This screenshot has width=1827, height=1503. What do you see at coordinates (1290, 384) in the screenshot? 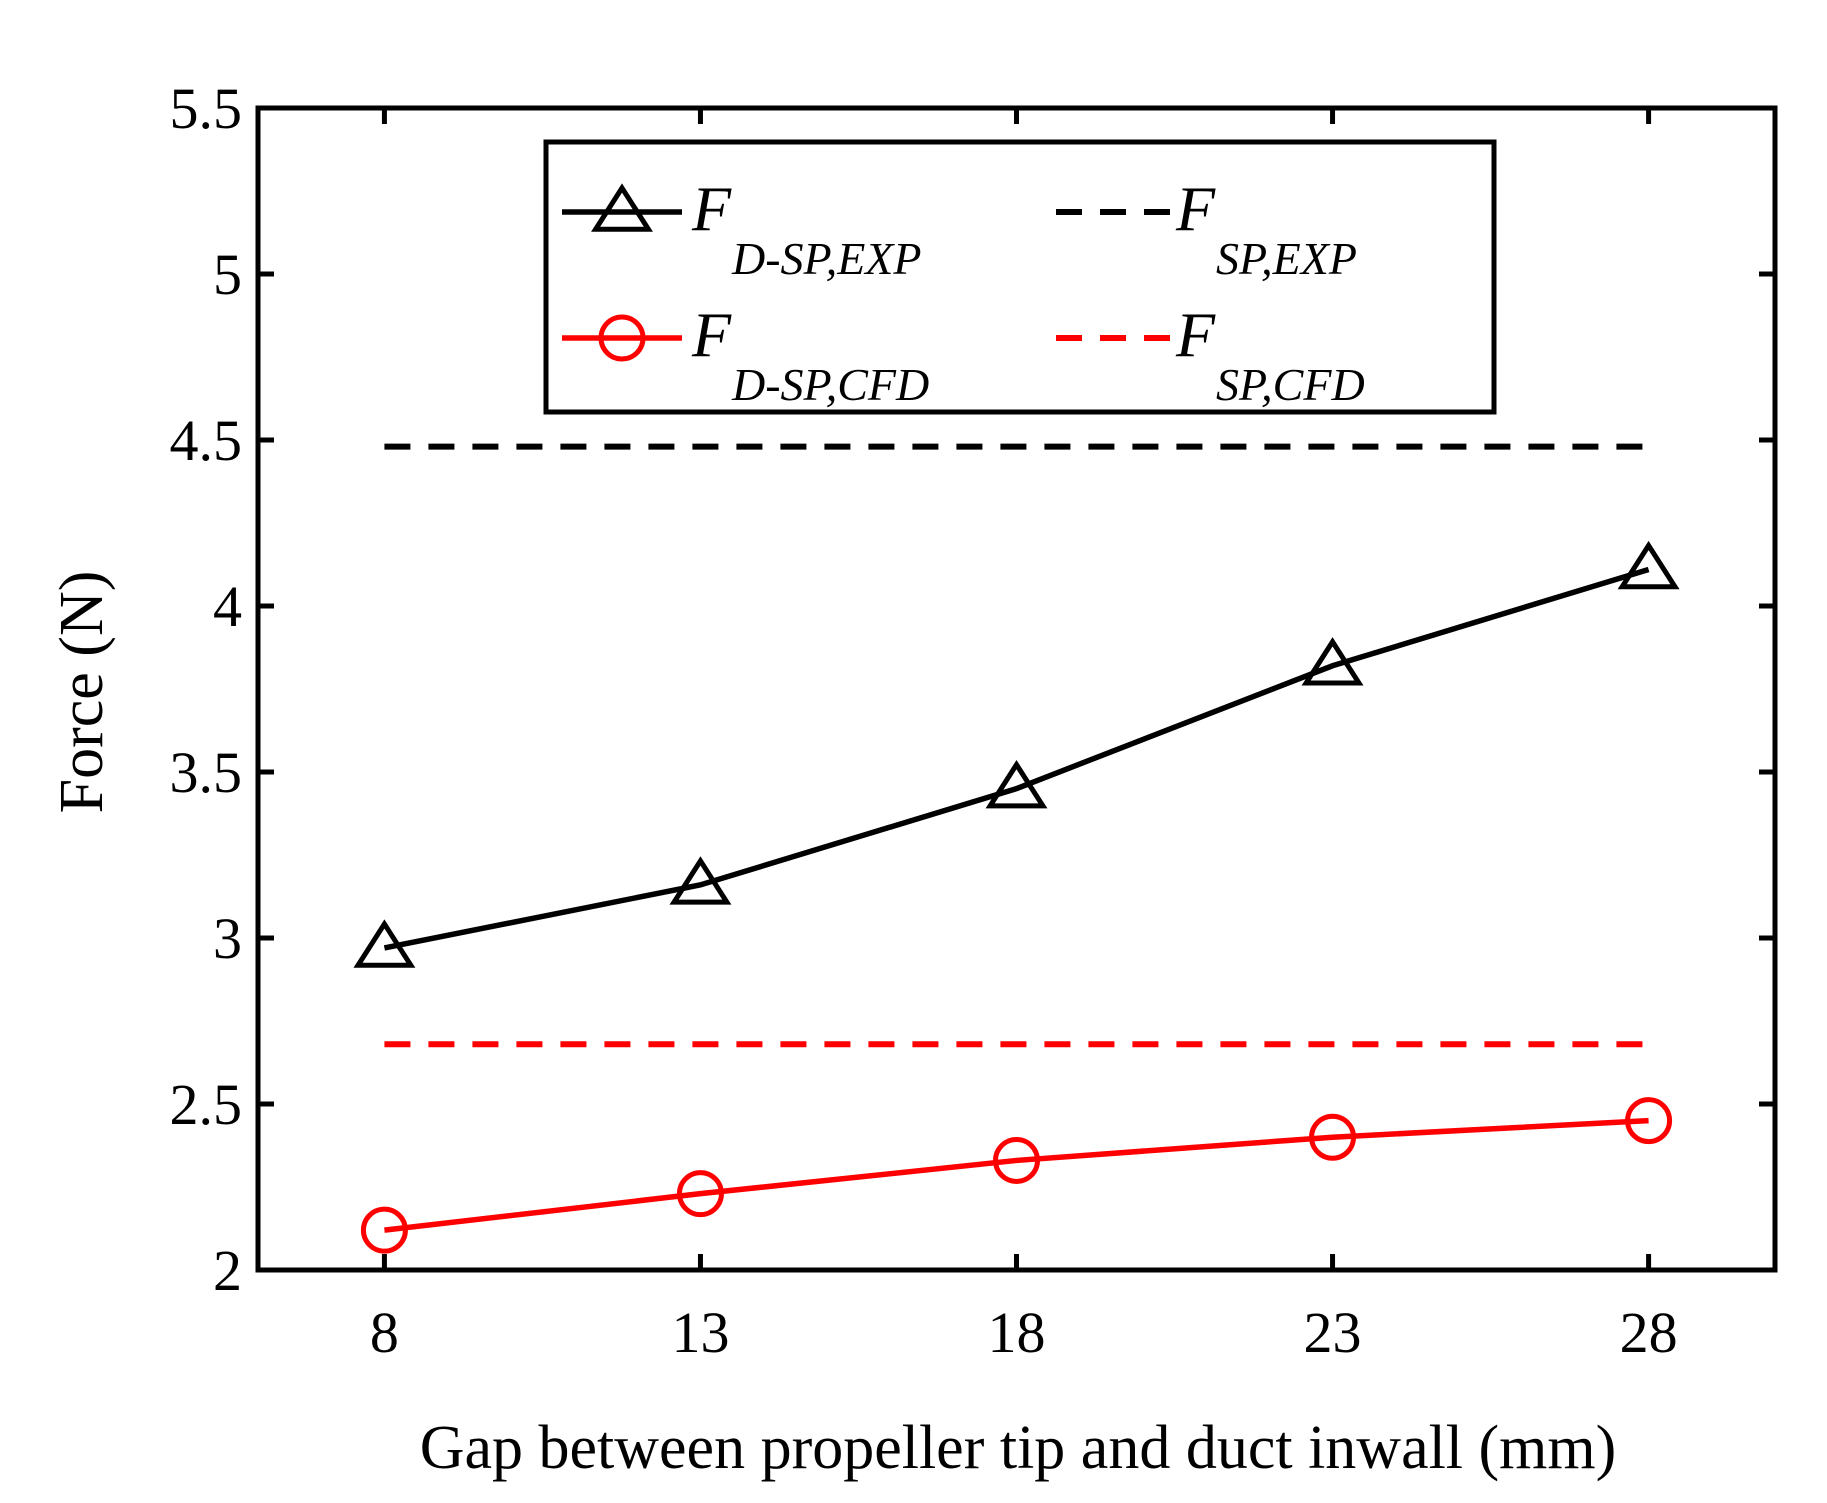
I see `legend-label-sub: SP,CFD` at bounding box center [1290, 384].